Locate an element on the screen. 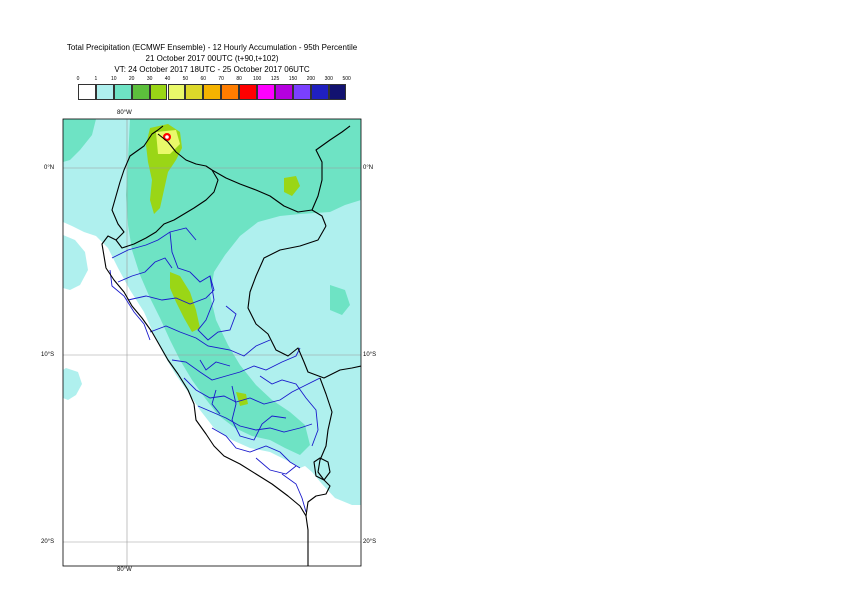 The image size is (842, 596). lat-label-left: 20°S is located at coordinates (48, 542).